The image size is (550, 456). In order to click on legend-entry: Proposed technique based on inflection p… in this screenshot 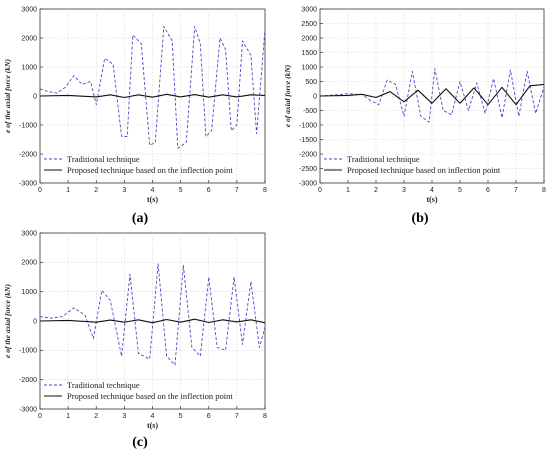, I will do `click(424, 170)`.